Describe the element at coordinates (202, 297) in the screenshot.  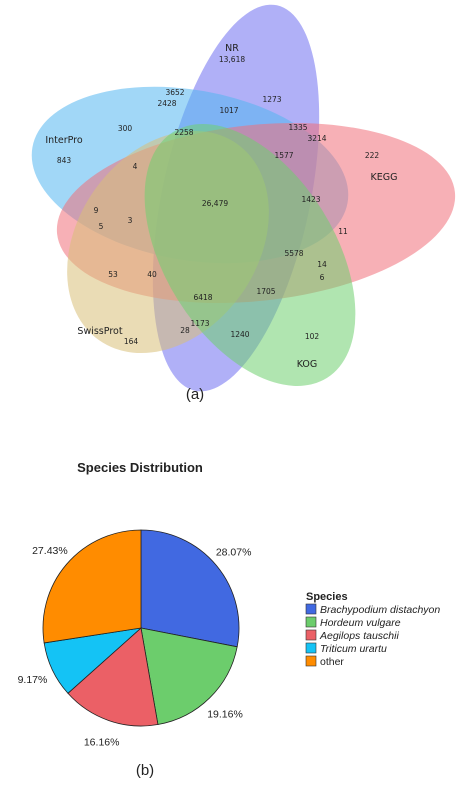
I see `venn-region-count: 6418` at that location.